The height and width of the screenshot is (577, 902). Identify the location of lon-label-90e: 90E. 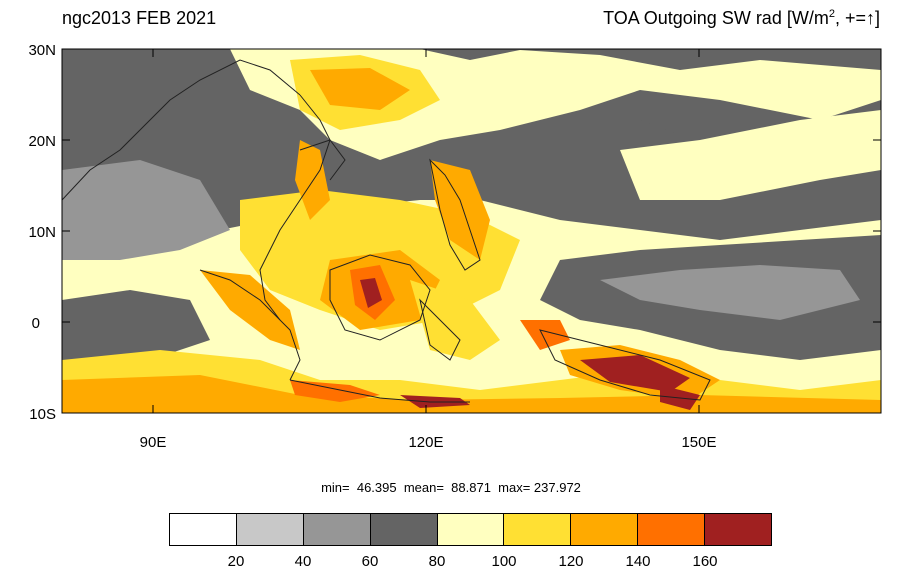
(153, 442).